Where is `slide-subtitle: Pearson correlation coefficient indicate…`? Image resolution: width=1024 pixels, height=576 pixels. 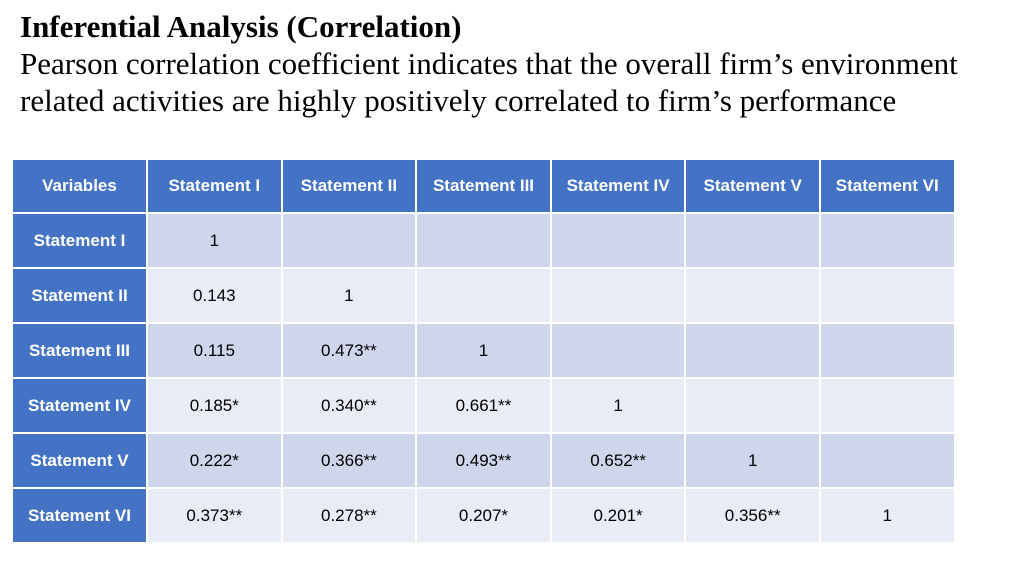 slide-subtitle: Pearson correlation coefficient indicate… is located at coordinates (489, 82).